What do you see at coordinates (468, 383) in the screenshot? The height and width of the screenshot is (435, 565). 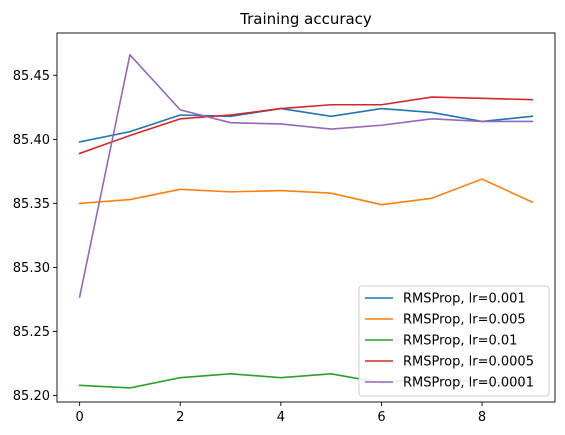 I see `legend-label-4: RMSProp, lr=0.0001` at bounding box center [468, 383].